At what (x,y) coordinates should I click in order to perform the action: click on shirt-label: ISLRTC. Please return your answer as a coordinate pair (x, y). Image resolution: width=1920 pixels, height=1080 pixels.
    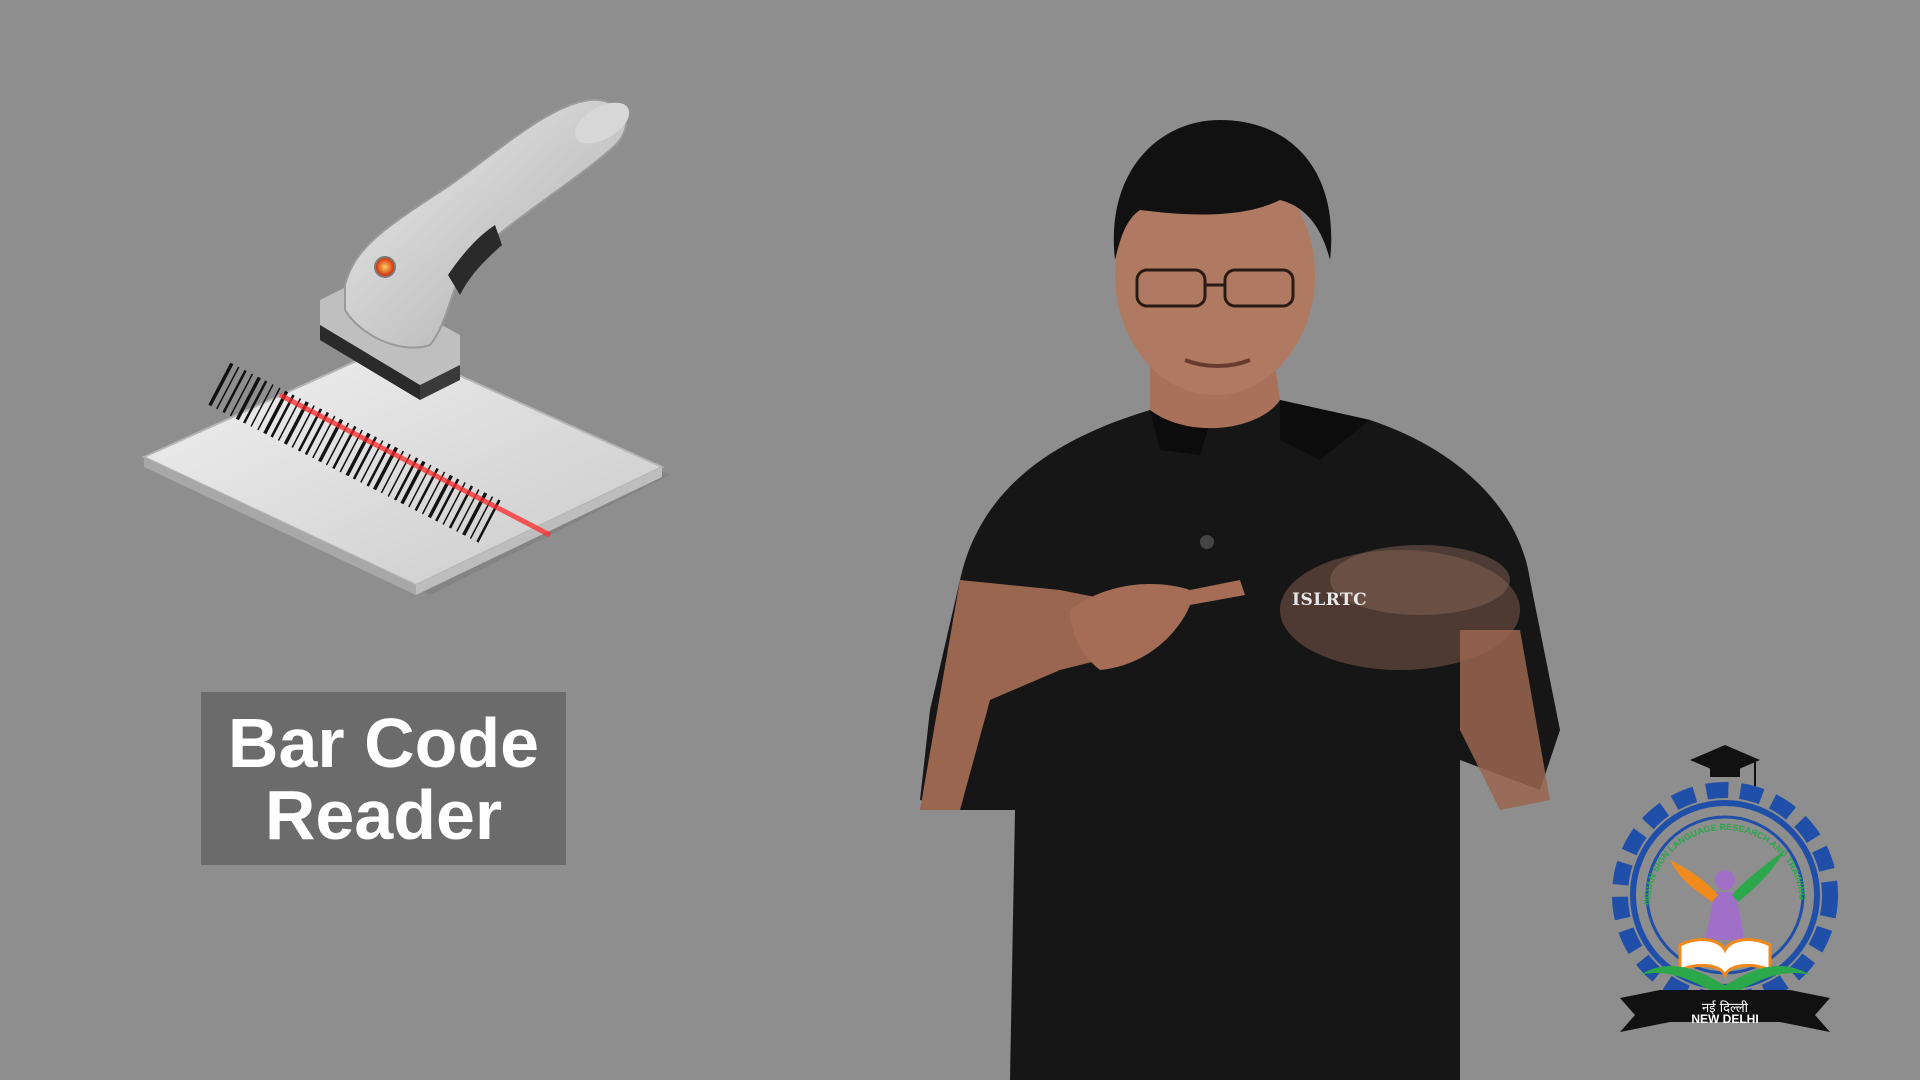
    Looking at the image, I should click on (1329, 600).